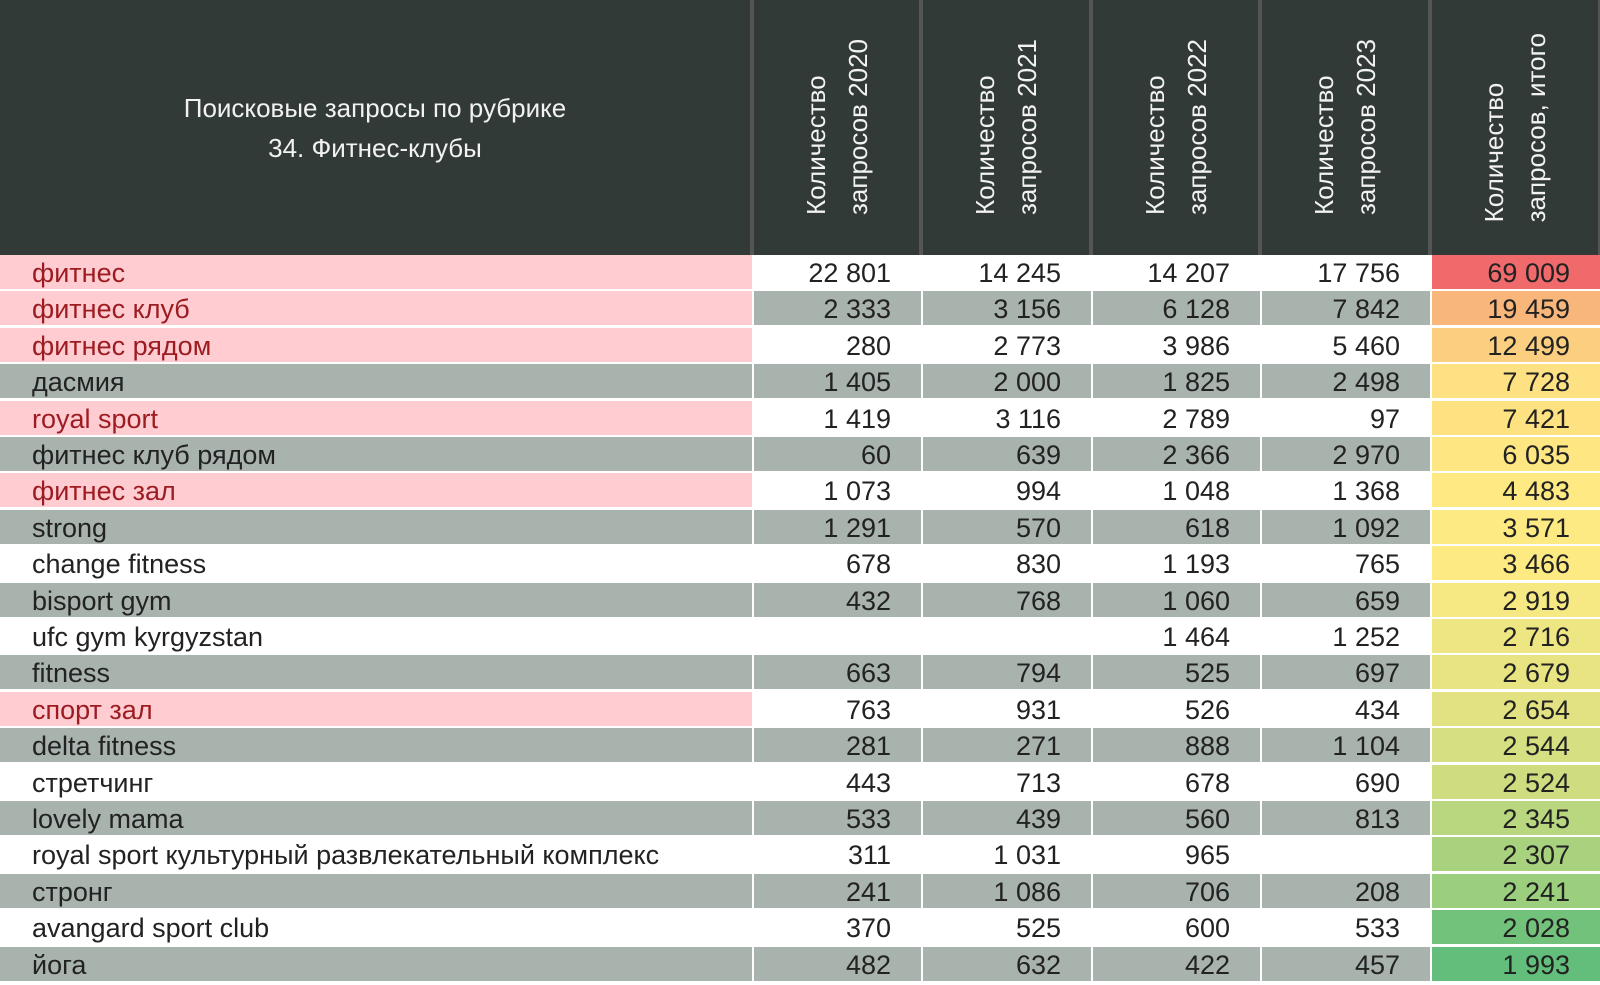 The image size is (1600, 985). I want to click on value-cell: 600, so click(1175, 927).